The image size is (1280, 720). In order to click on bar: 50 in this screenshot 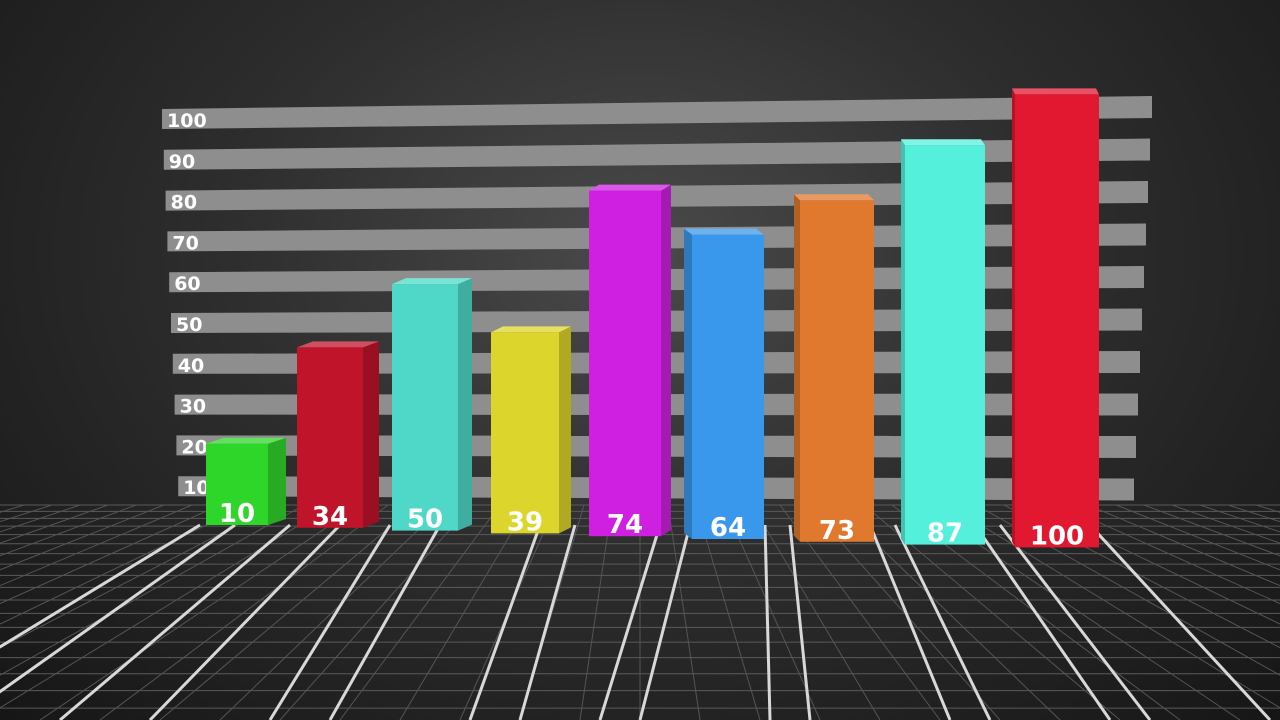, I will do `click(432, 406)`.